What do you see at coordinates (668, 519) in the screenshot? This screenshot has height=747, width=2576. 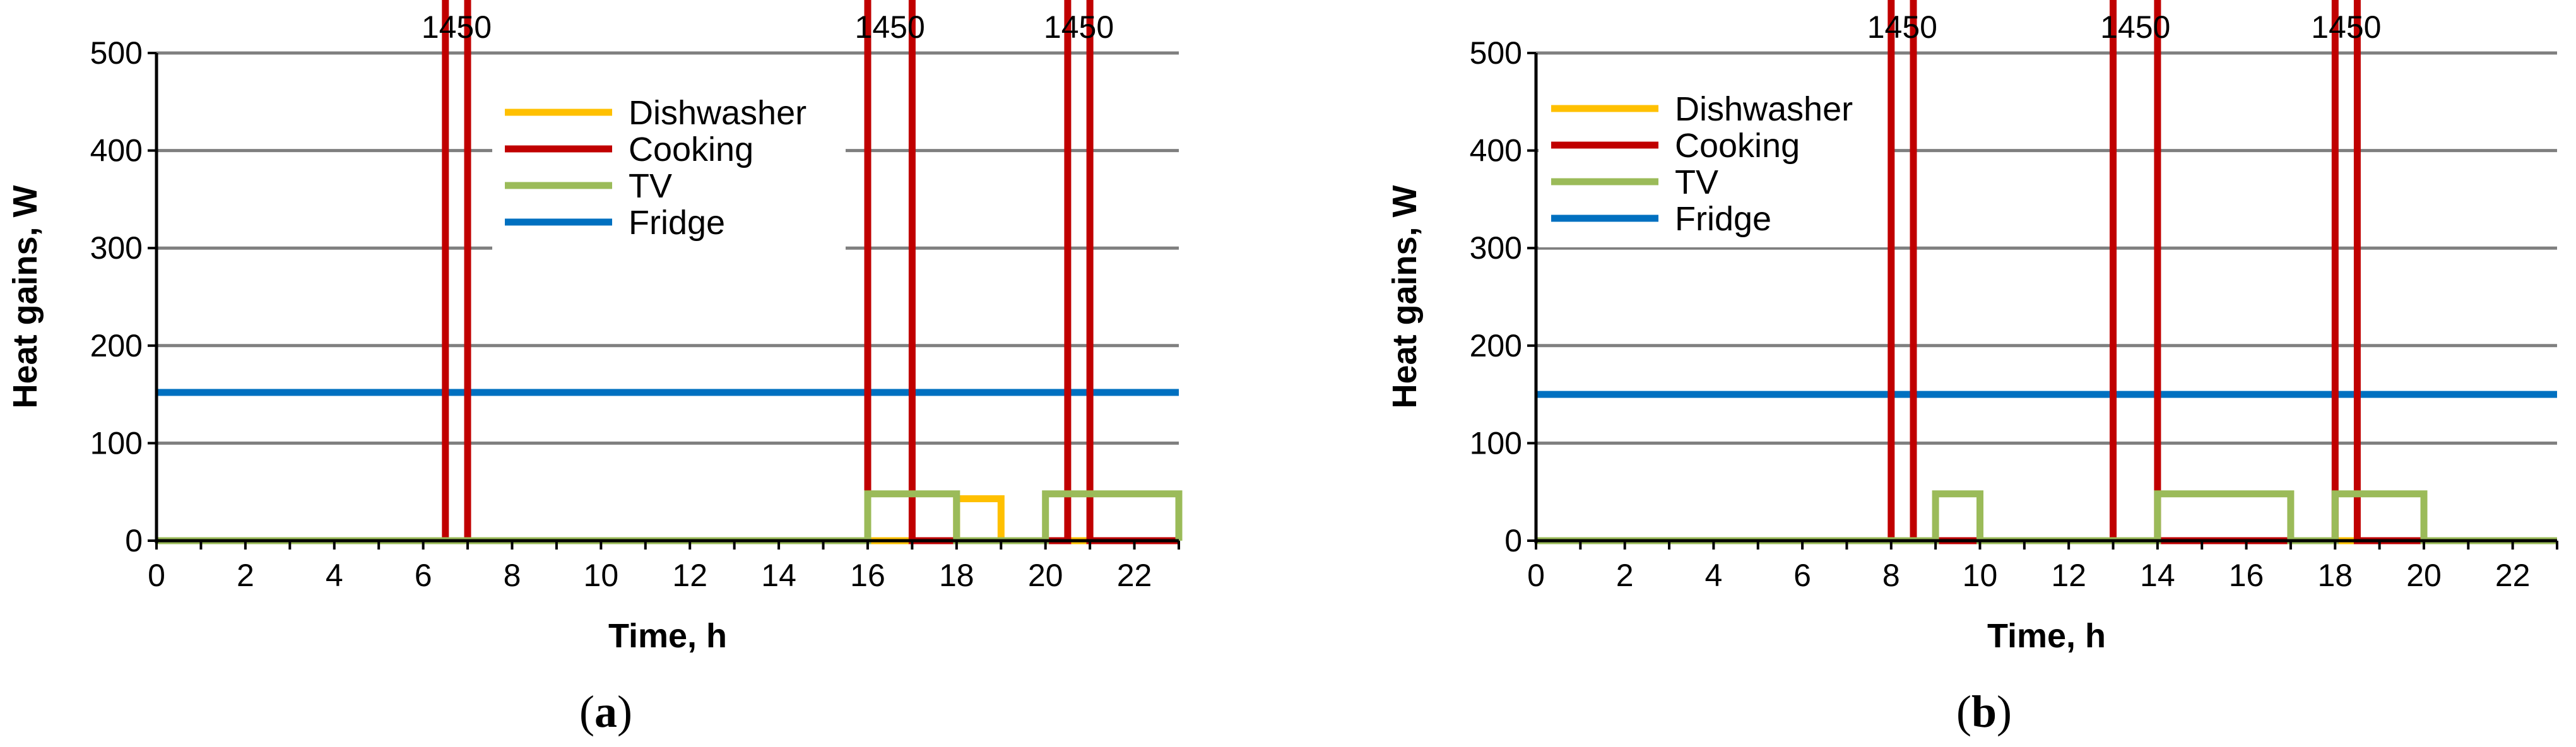 I see `series-line-dishwasher` at bounding box center [668, 519].